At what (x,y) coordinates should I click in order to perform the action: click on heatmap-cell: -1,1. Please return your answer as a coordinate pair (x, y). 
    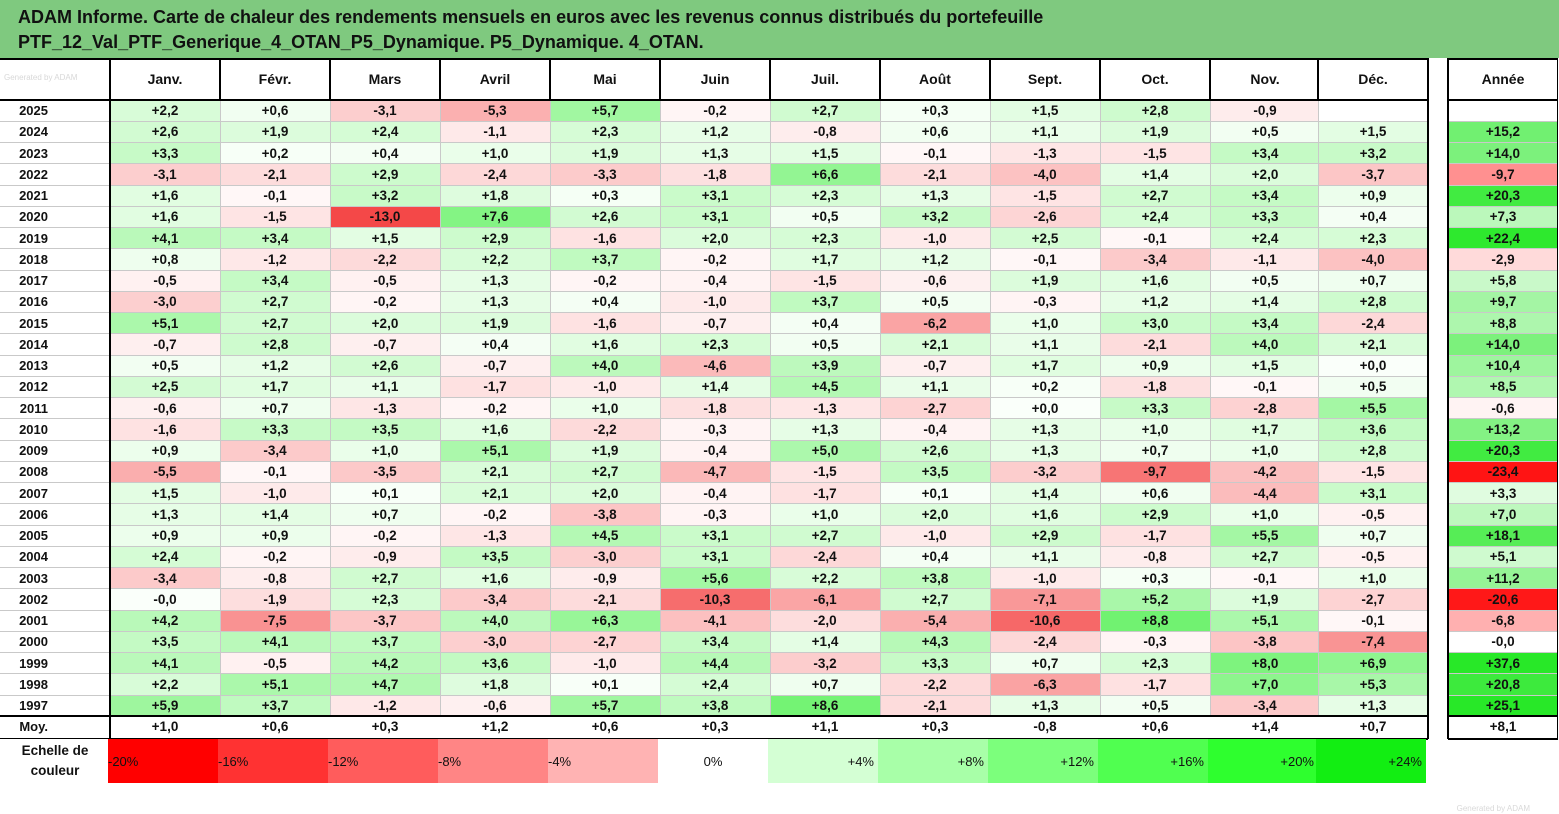
    Looking at the image, I should click on (495, 132).